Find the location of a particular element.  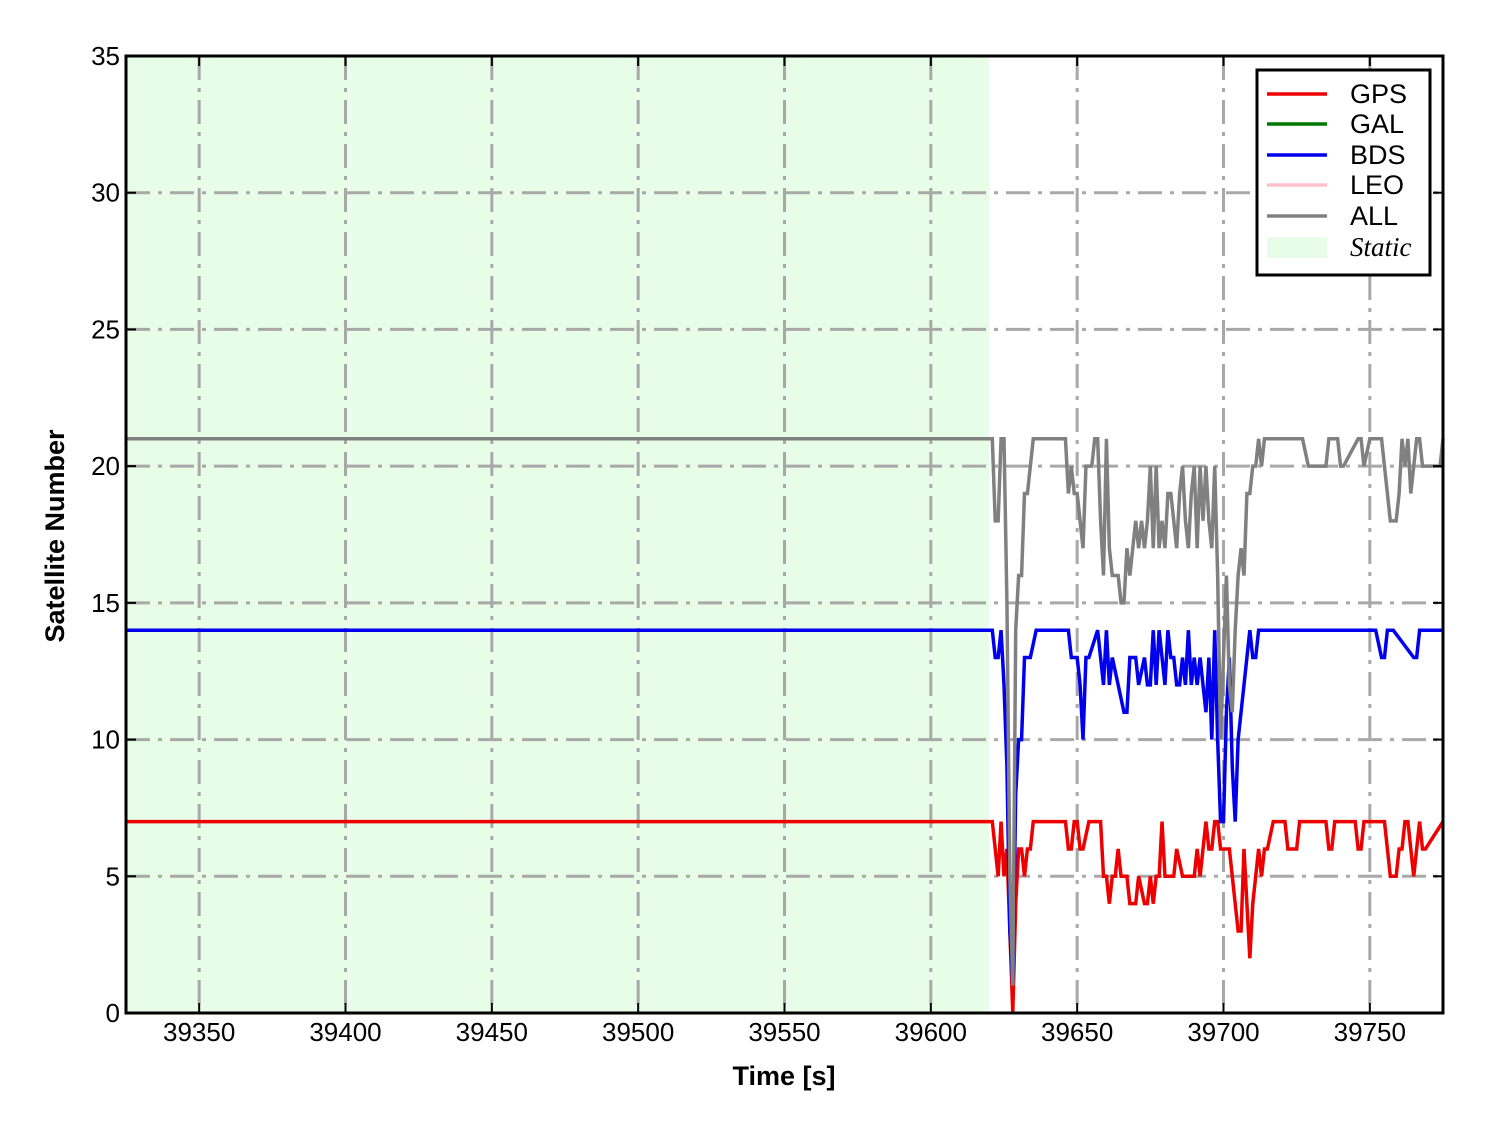

legend-label-static: Static is located at coordinates (1381, 247).